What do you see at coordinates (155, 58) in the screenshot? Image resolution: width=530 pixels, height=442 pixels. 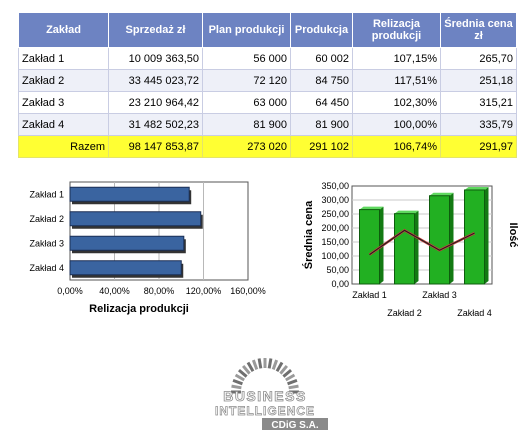 I see `cell-sprzedaz: 10 009 363,50` at bounding box center [155, 58].